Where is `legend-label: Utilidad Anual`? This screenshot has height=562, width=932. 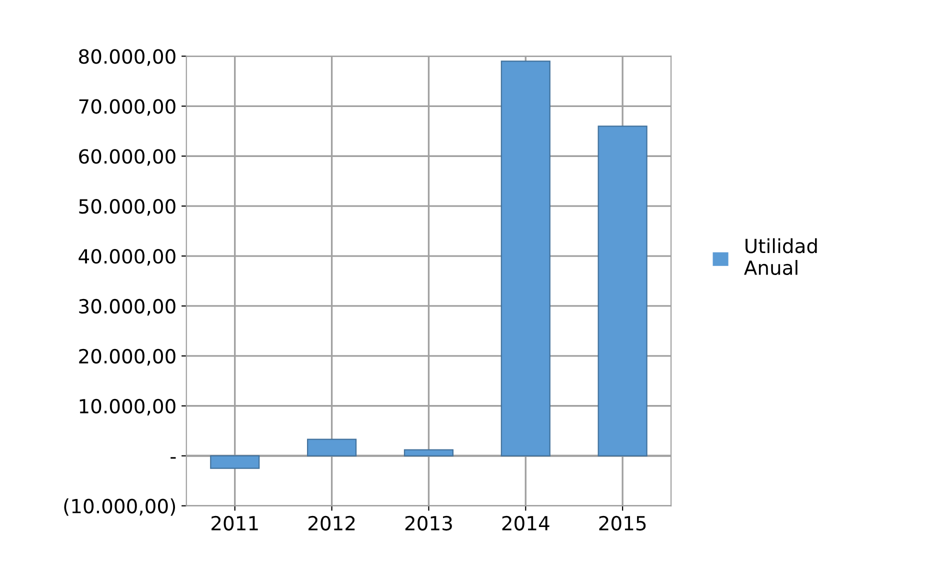 legend-label: Utilidad Anual is located at coordinates (780, 257).